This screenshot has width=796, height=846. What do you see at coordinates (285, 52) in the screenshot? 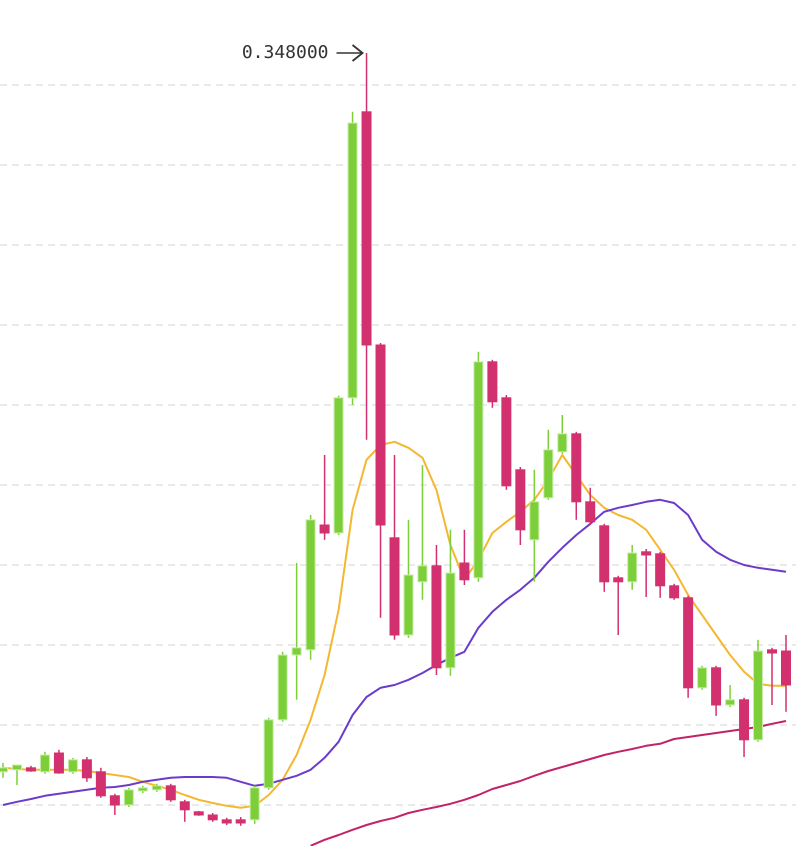
I see `annotation-label: 0.348000` at bounding box center [285, 52].